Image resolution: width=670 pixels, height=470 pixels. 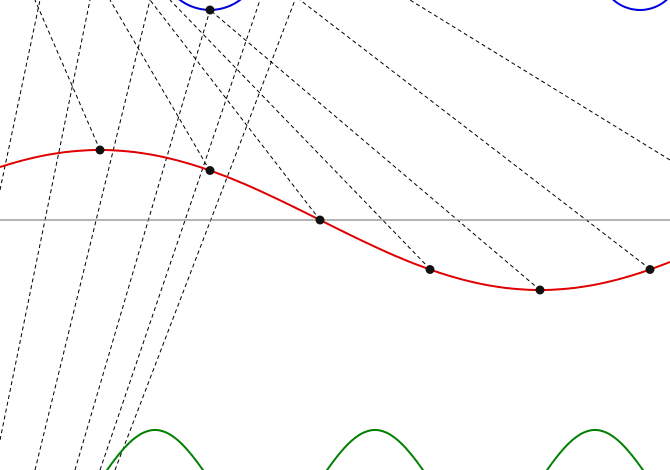 What do you see at coordinates (640, 5) in the screenshot?
I see `blue-circle` at bounding box center [640, 5].